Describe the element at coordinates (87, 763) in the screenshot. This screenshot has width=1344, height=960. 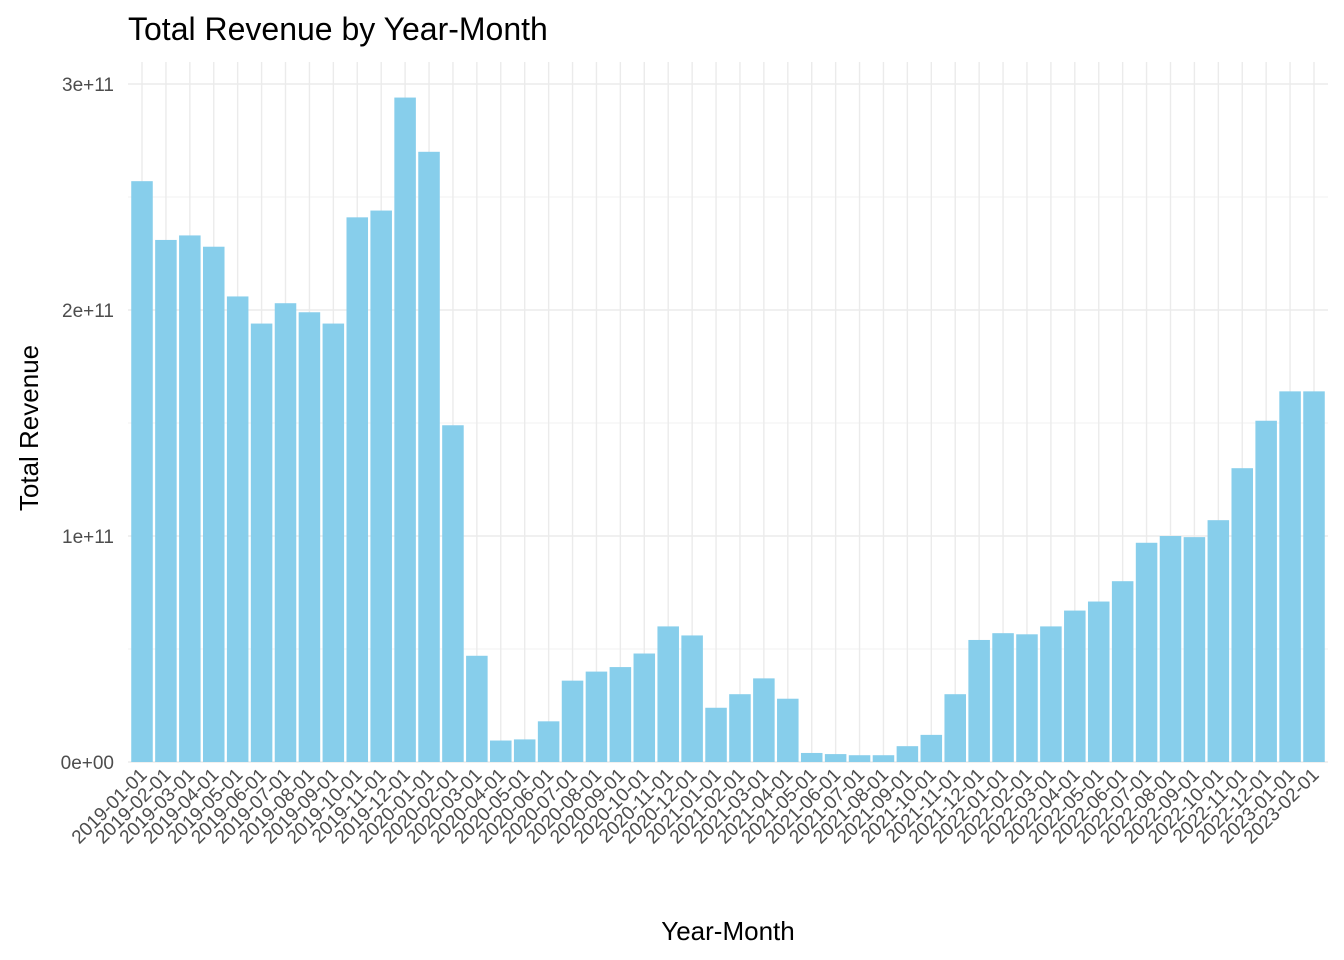
I see `y-tick-label: 0e+00` at that location.